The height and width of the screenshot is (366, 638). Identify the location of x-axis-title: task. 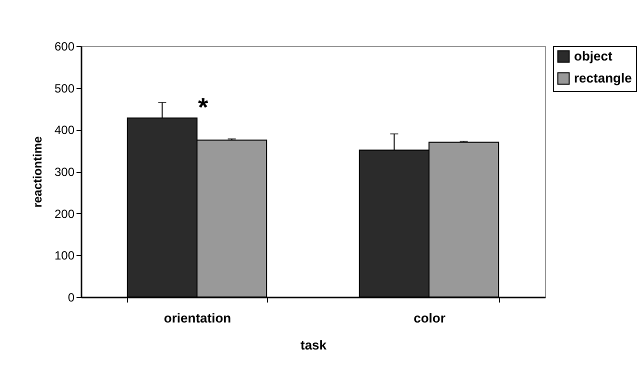
(314, 345).